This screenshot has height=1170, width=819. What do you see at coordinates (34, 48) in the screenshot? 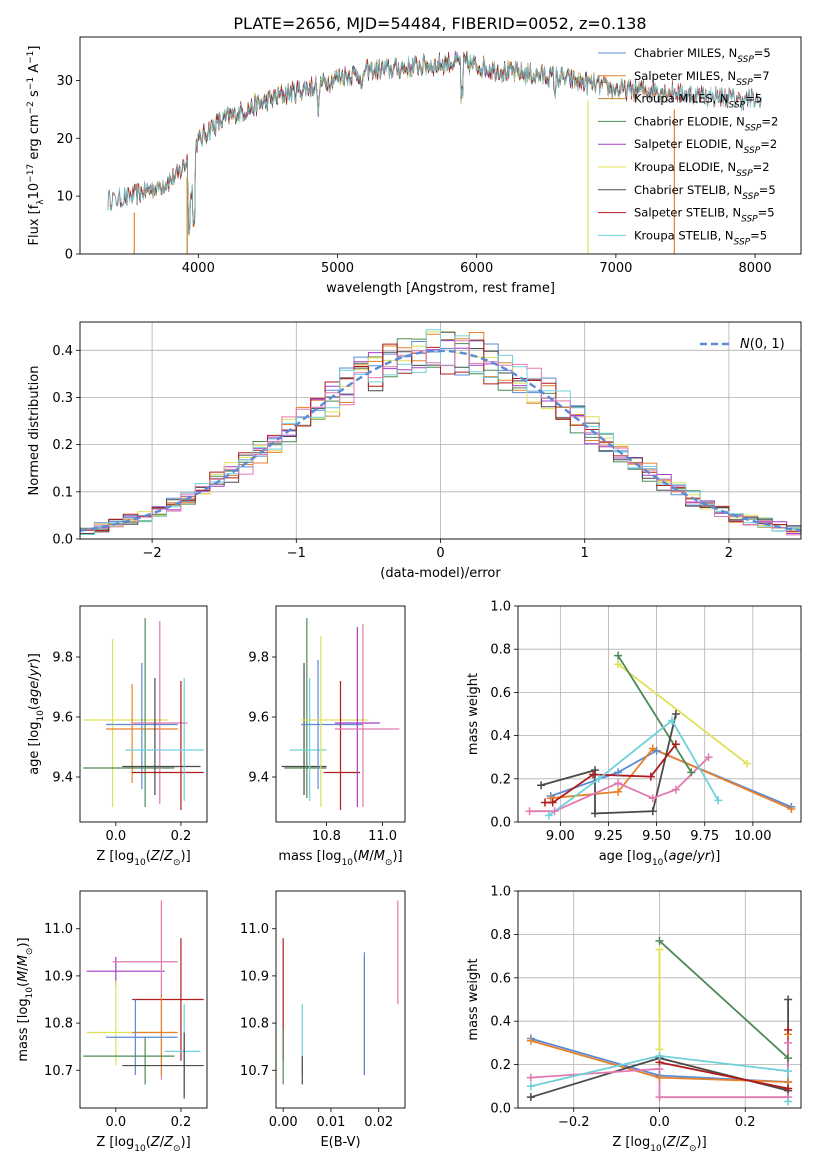
I see `label-part: ]` at bounding box center [34, 48].